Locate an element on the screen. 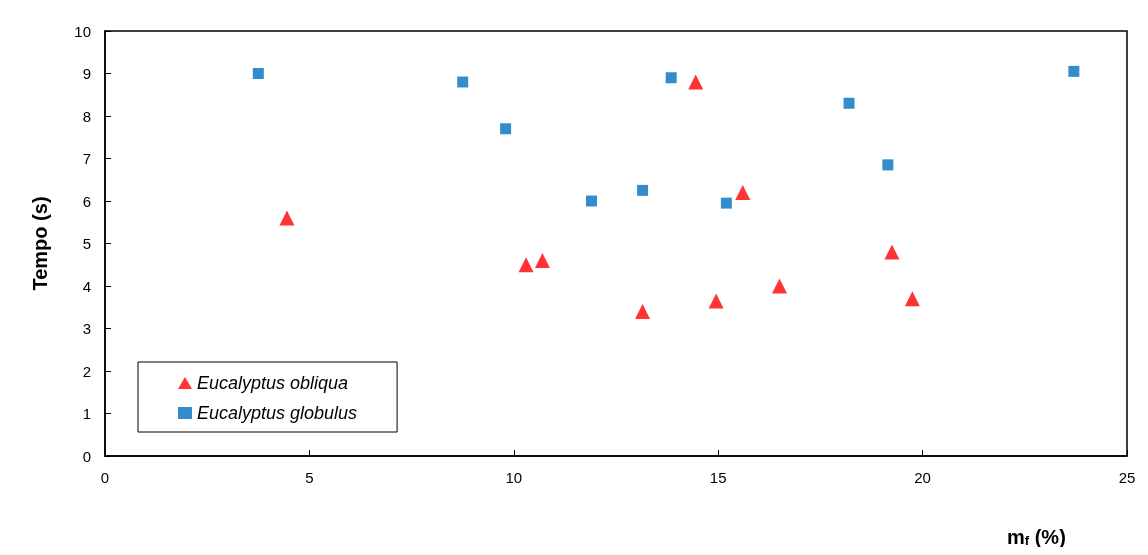 This screenshot has height=555, width=1148. x-tick-label: 10 is located at coordinates (514, 477).